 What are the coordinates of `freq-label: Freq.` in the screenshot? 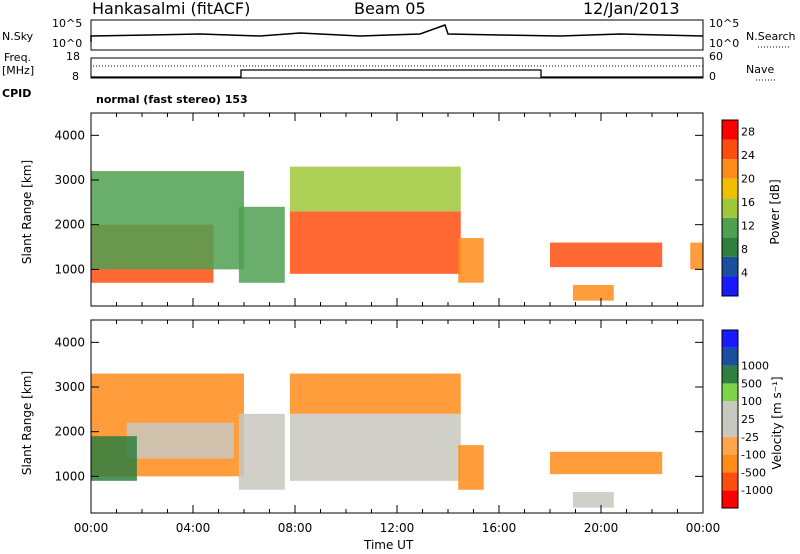 It's located at (18, 57).